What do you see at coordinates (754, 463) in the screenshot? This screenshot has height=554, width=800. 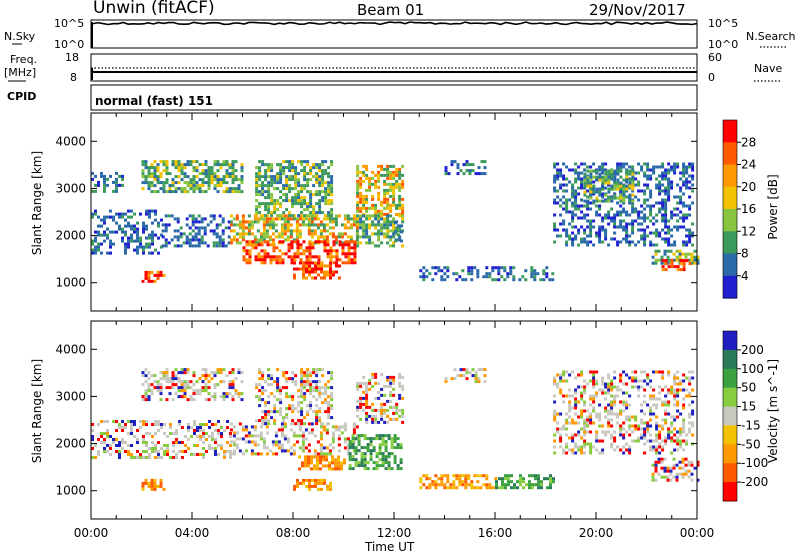 I see `colorbar-tick-label: -100` at bounding box center [754, 463].